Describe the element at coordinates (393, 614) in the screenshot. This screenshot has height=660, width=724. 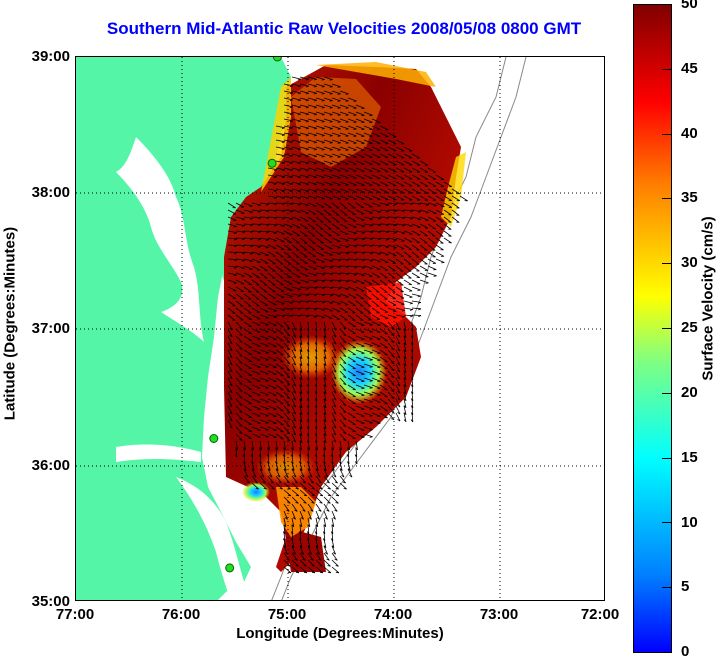
I see `x-tick-label: 74:00` at that location.